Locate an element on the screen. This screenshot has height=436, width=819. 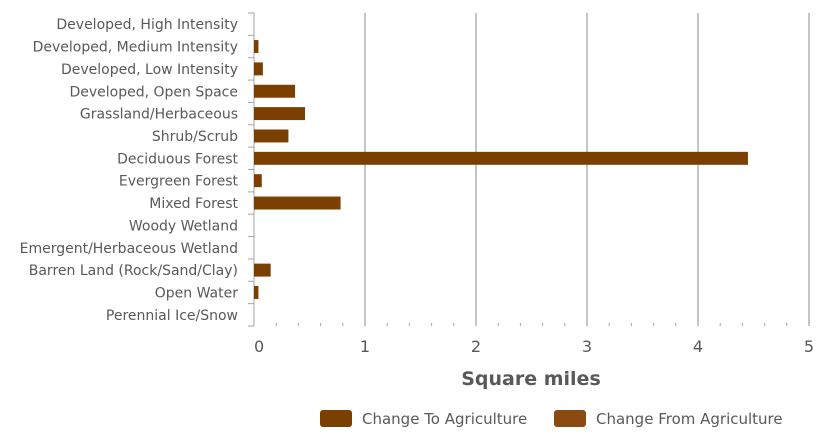
category-label: Shrub/Scrub is located at coordinates (195, 137).